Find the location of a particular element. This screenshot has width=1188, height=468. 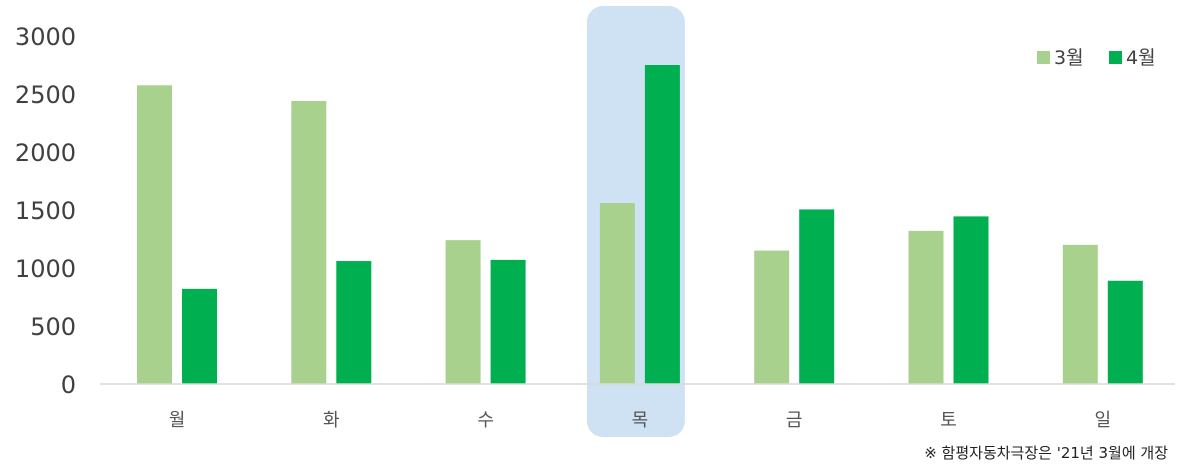

x-category-label-금: 금 is located at coordinates (794, 420).